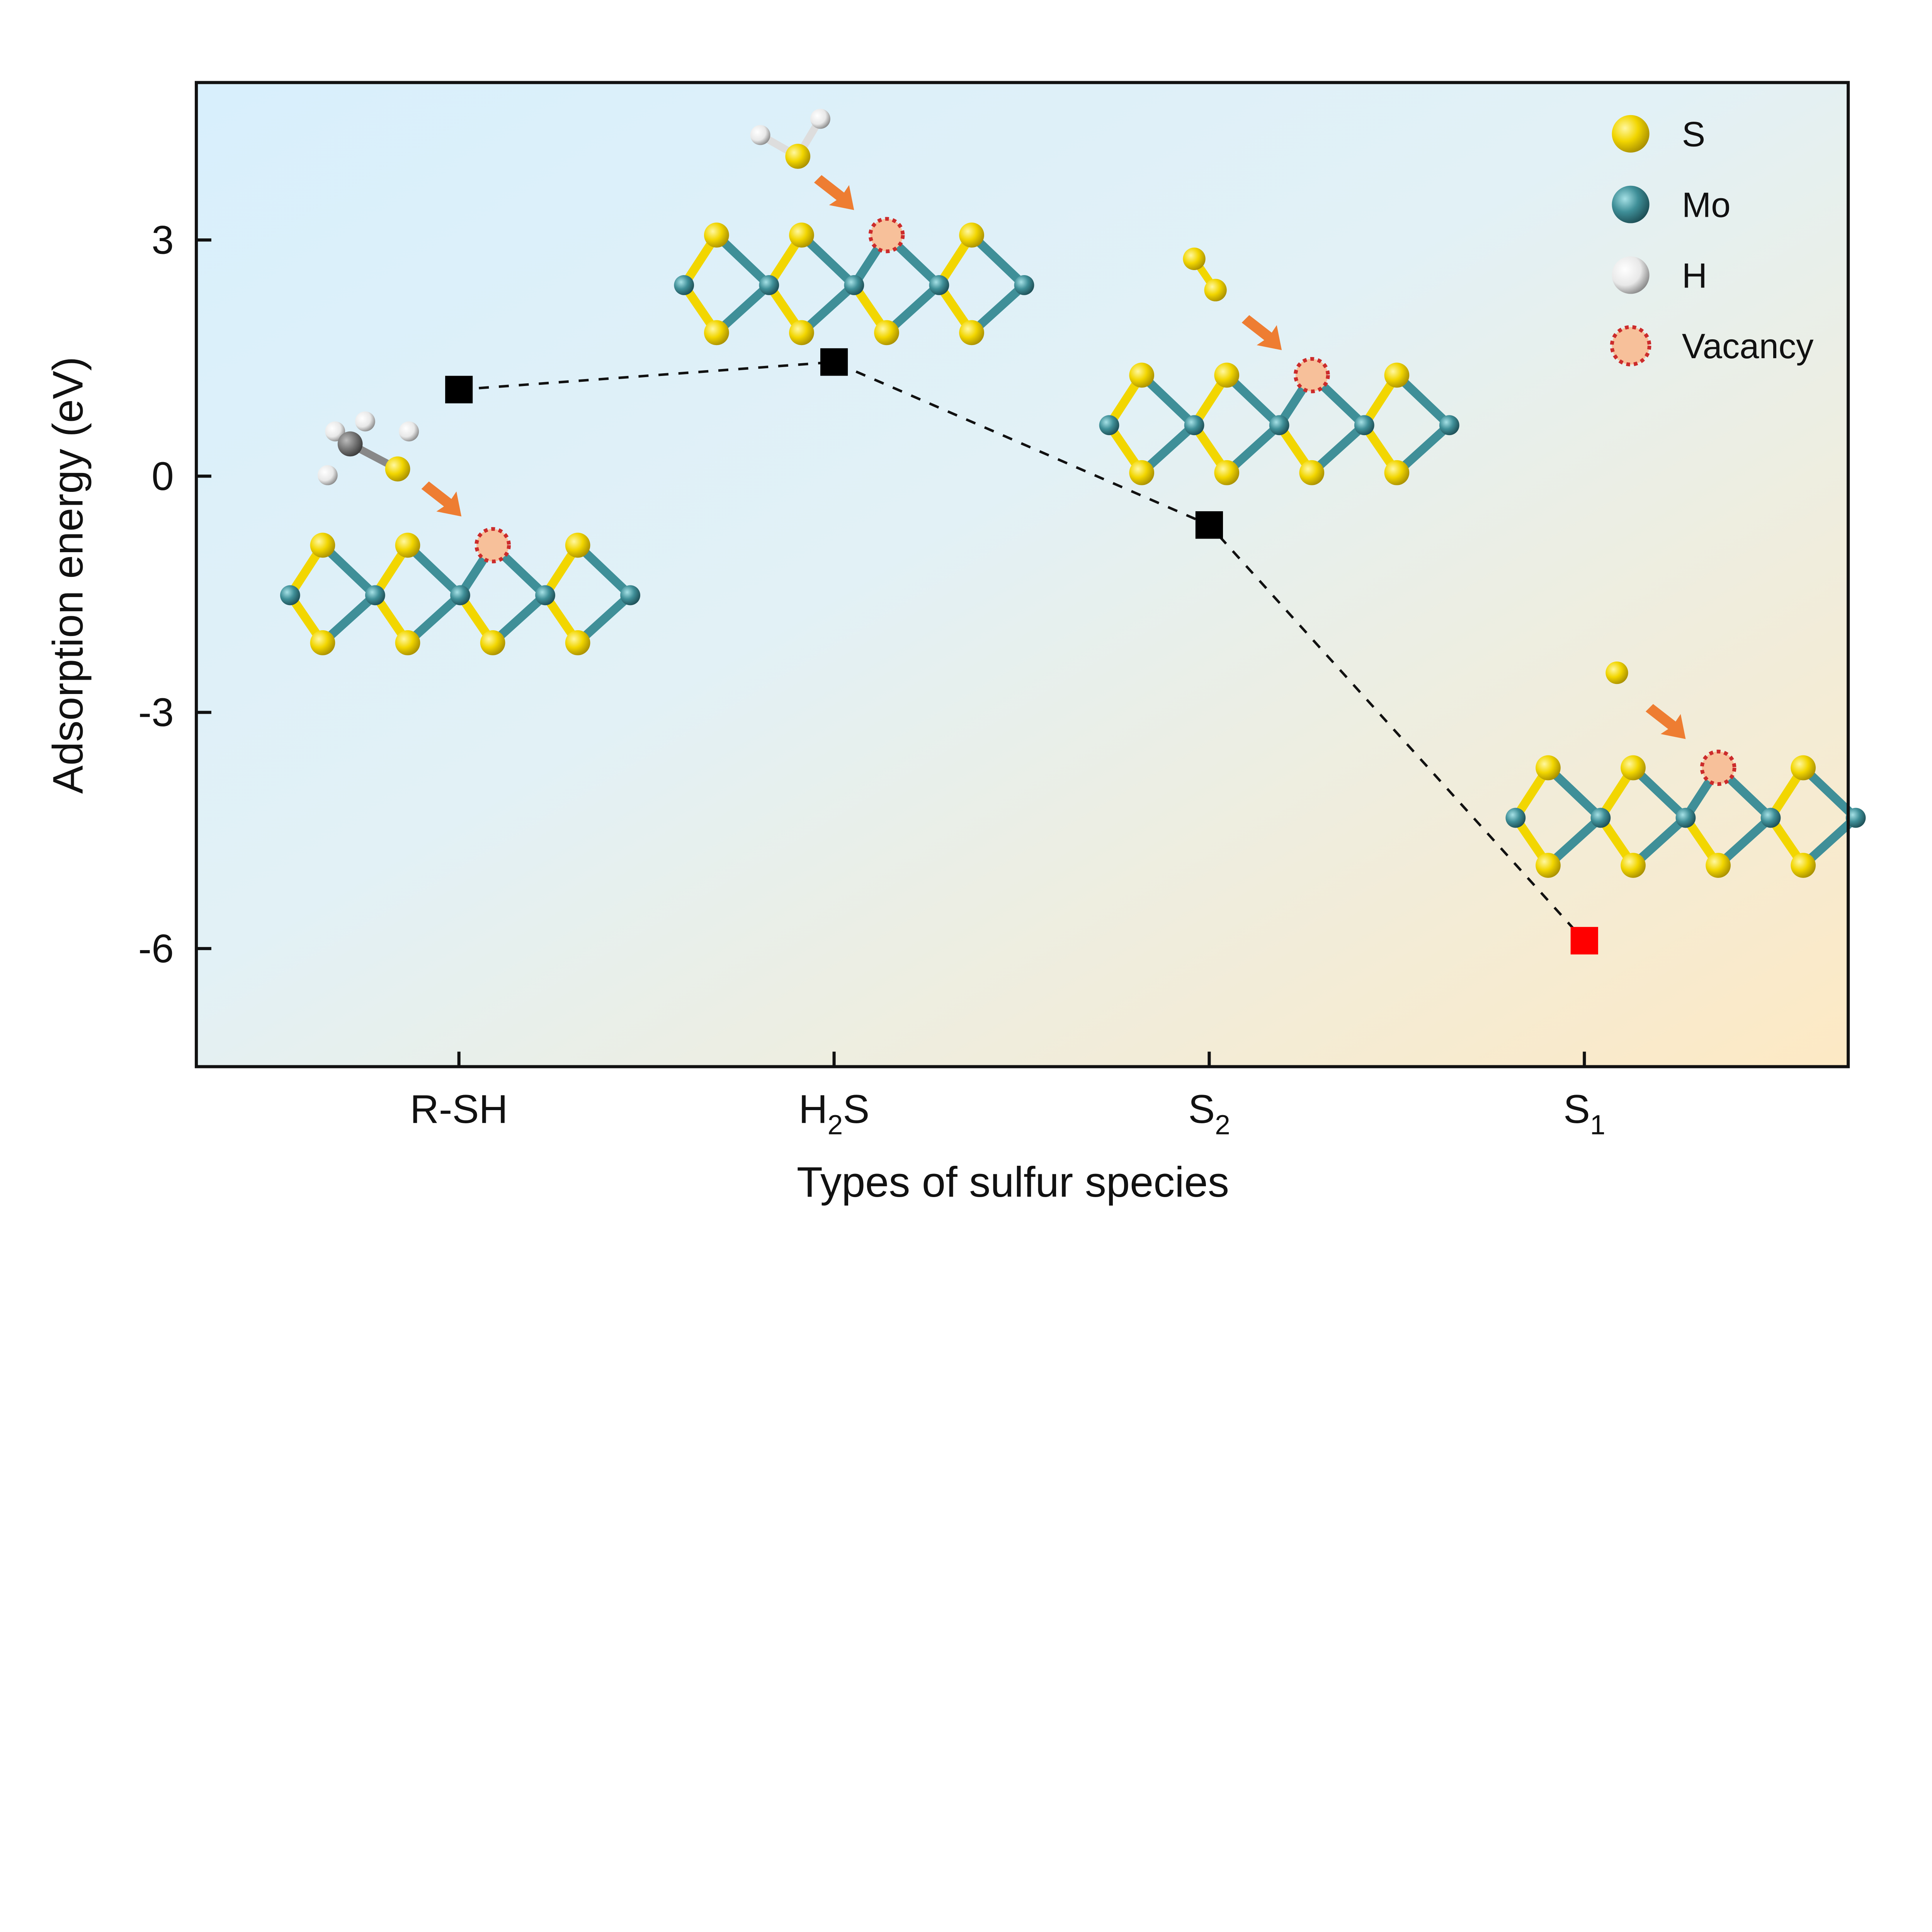 The width and height of the screenshot is (1932, 1932). I want to click on x-tick-label: R-SH, so click(459, 1109).